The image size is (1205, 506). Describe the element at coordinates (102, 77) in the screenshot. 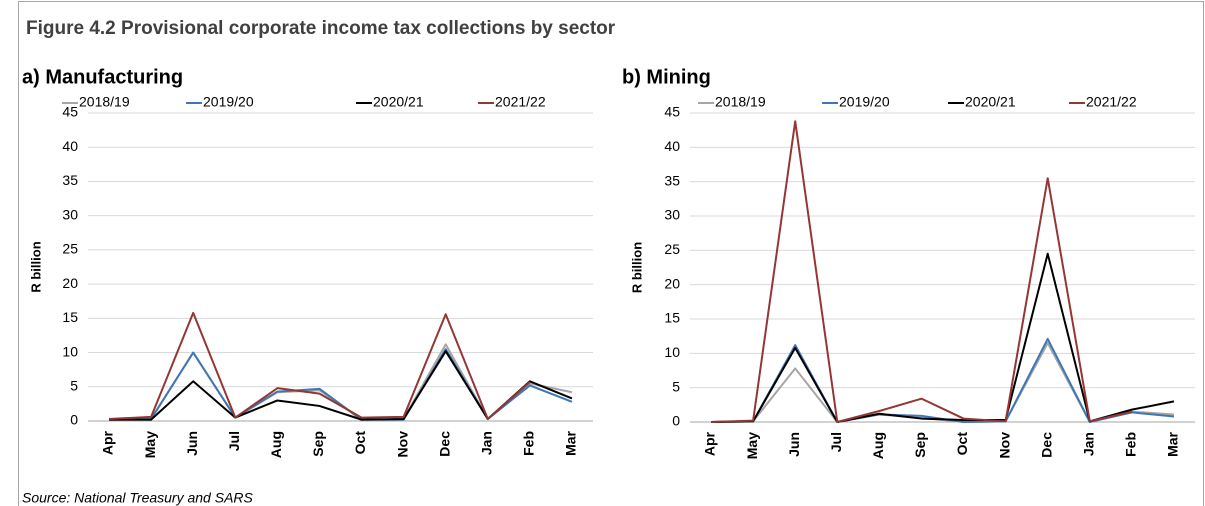

I see `chart-title: a) Manufacturing` at that location.